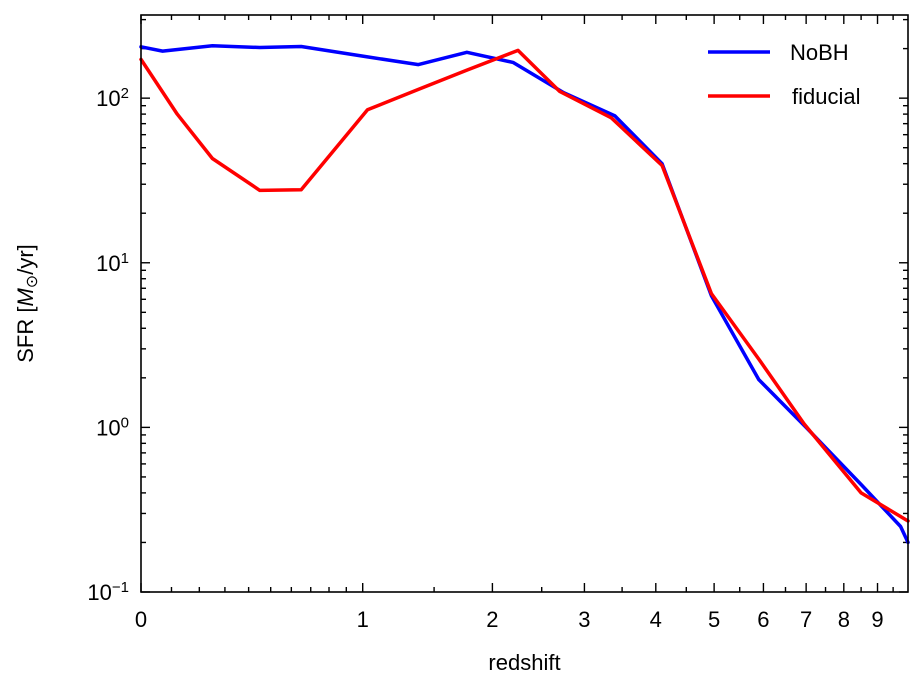 The image size is (923, 692). What do you see at coordinates (763, 619) in the screenshot?
I see `x-tick-label: 6` at bounding box center [763, 619].